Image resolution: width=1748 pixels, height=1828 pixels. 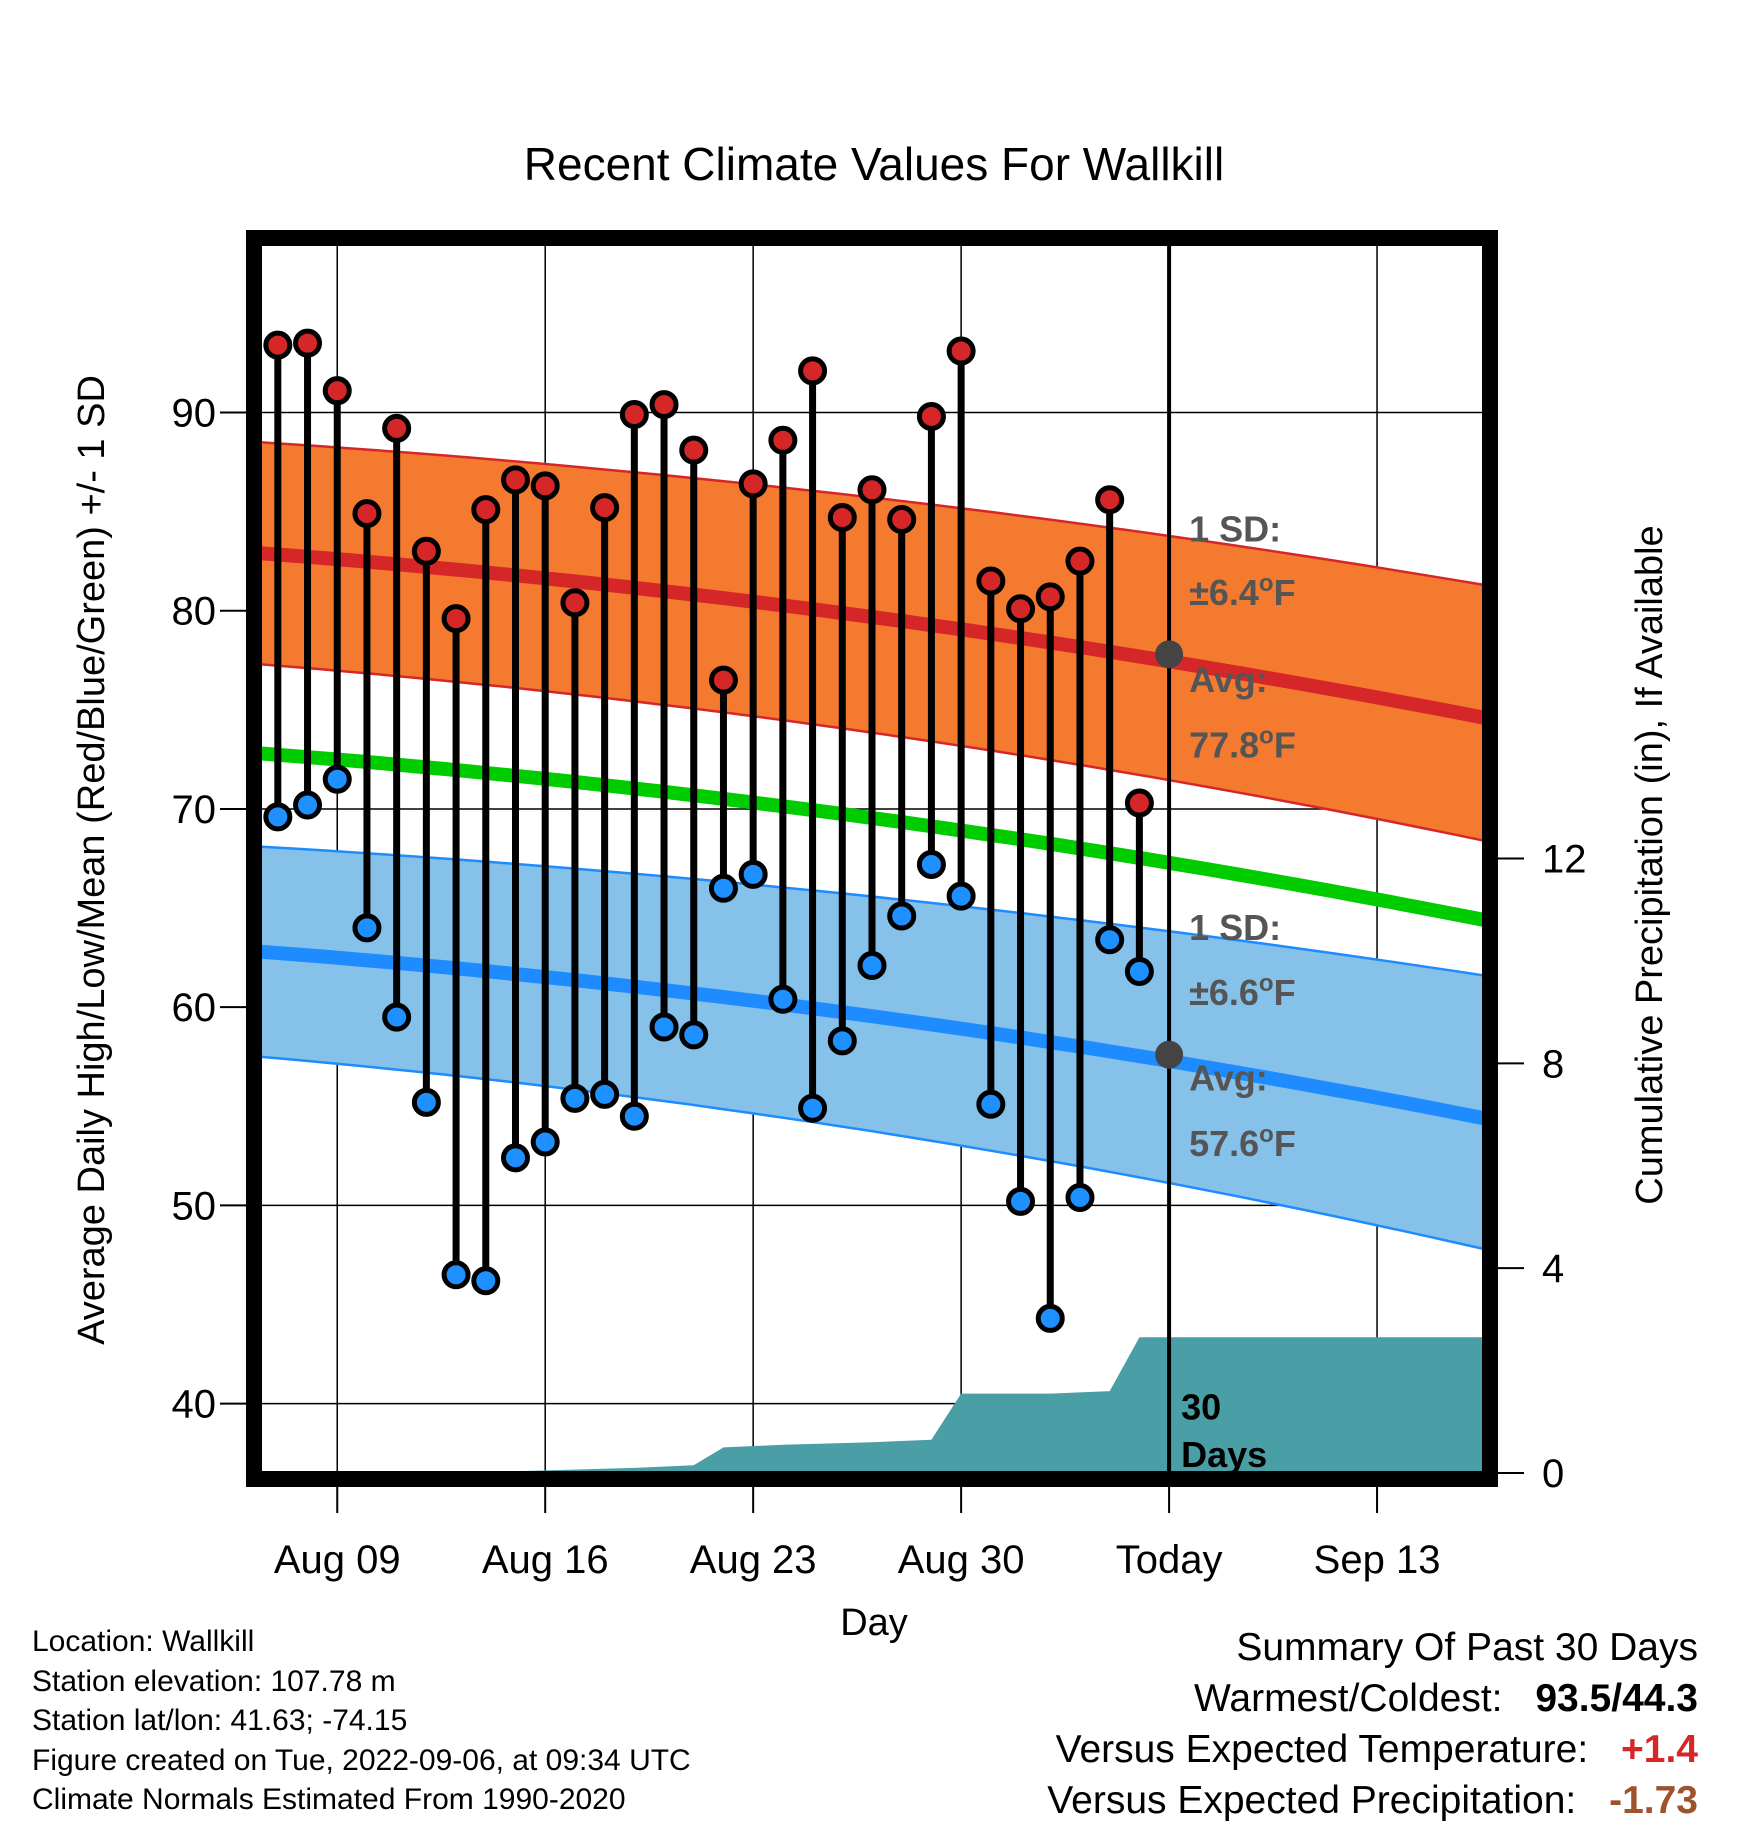 I want to click on low-sd-band-lower-edge, so click(x=872, y=1153).